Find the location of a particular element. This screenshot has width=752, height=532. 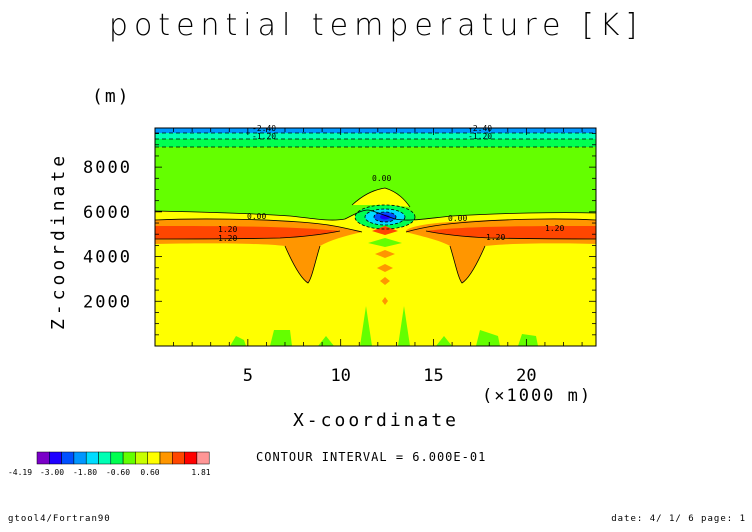

contour-line-center-bump is located at coordinates (381, 197).